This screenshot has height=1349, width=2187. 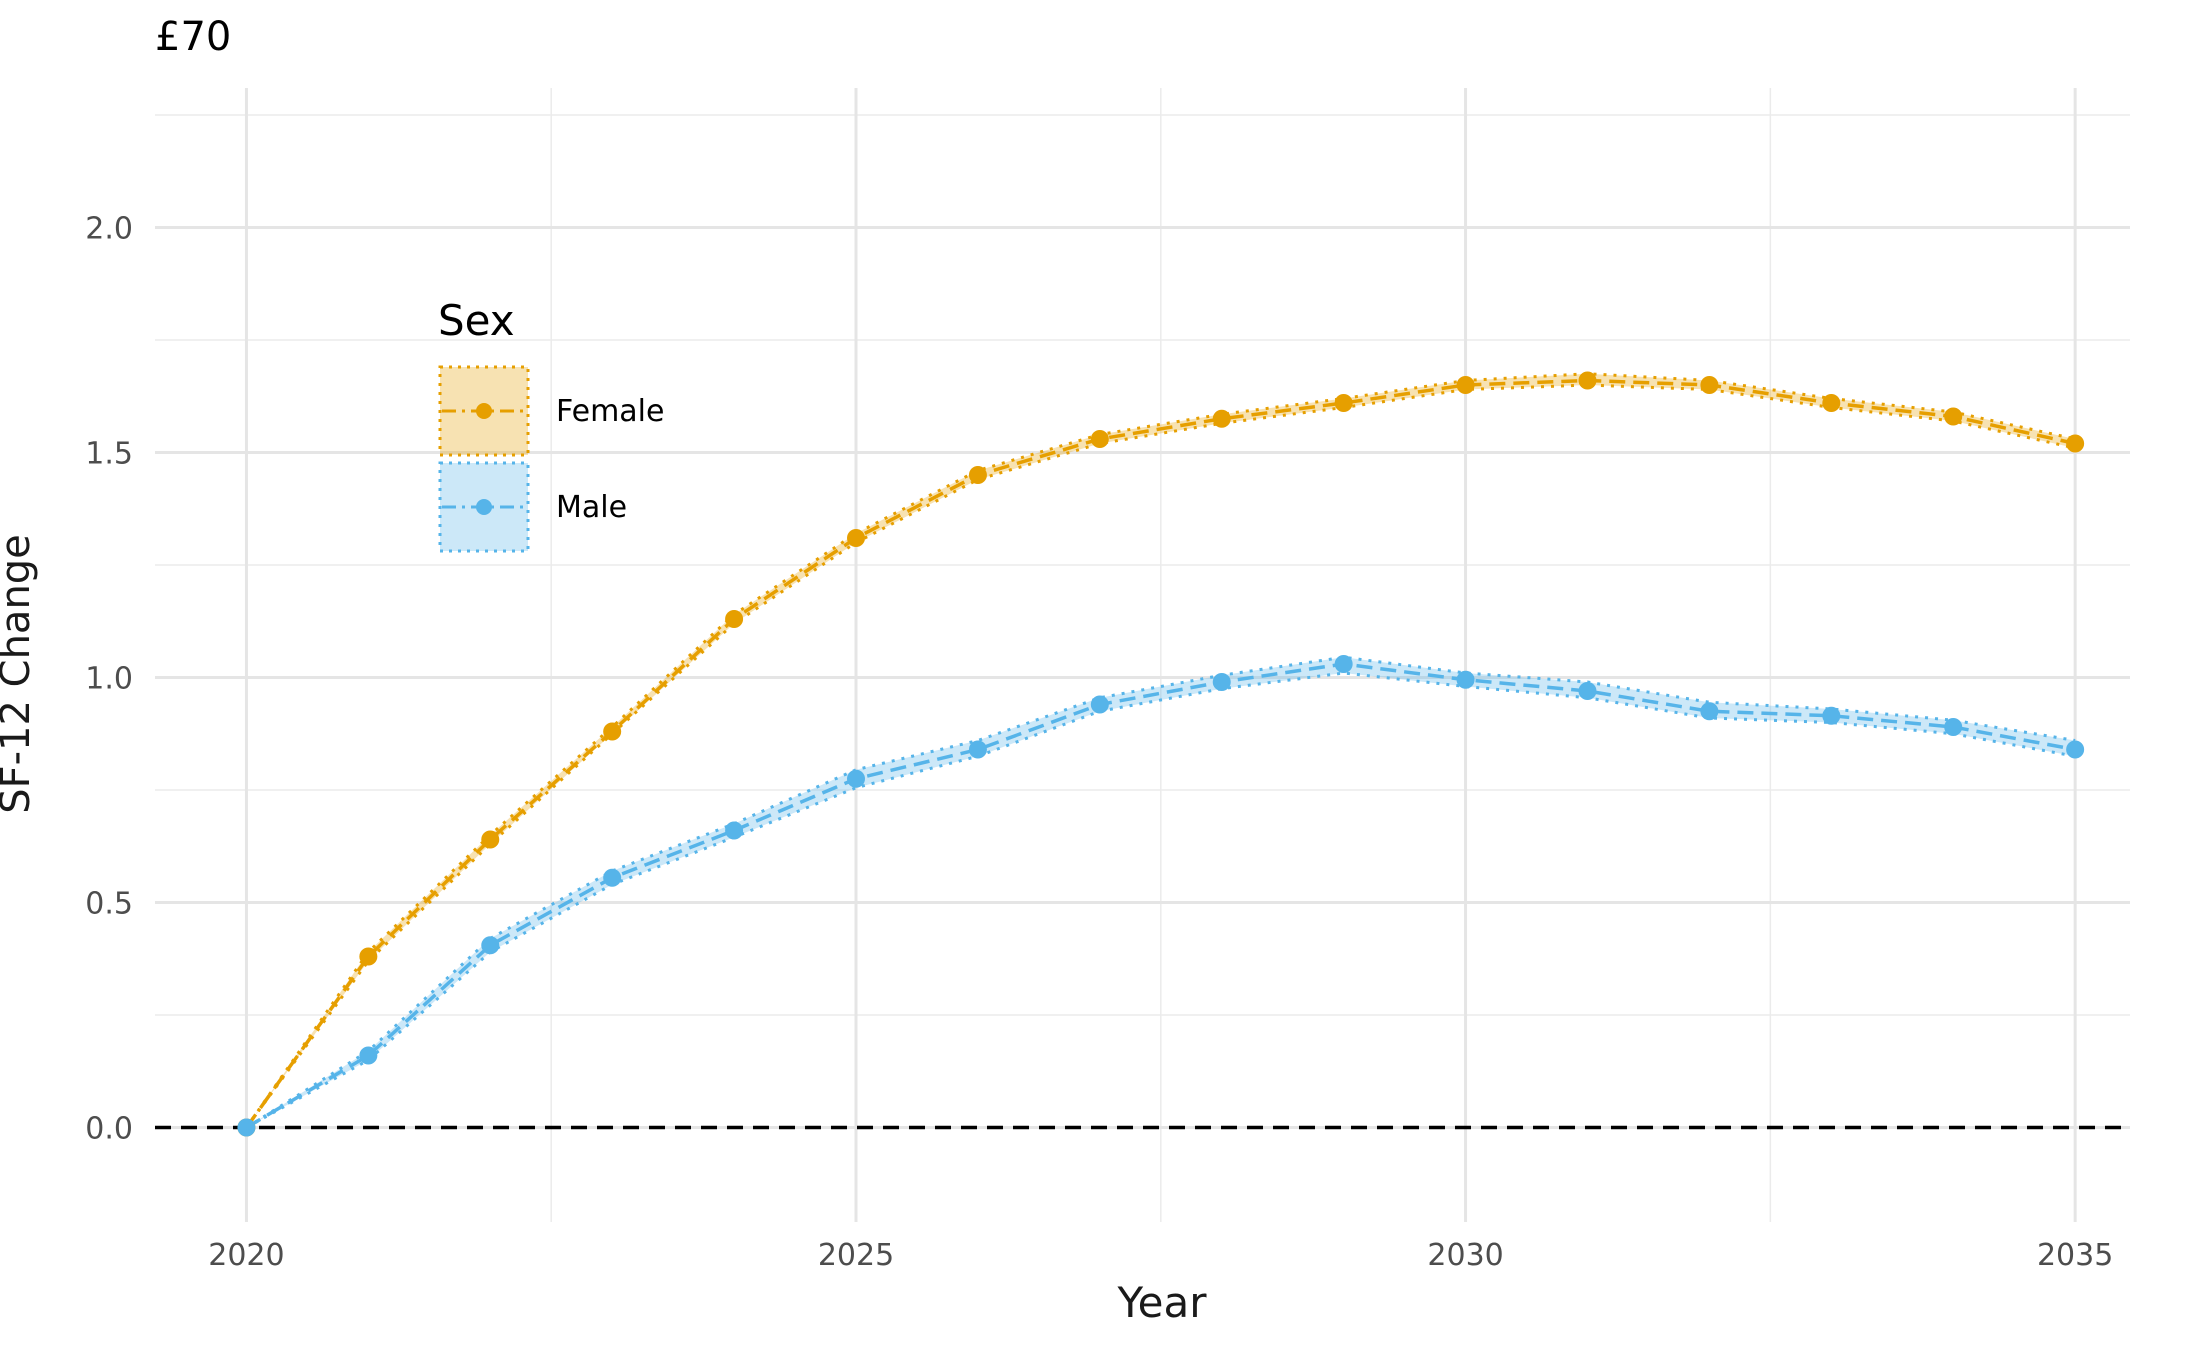 I want to click on x-tick-label: 2025, so click(x=856, y=1255).